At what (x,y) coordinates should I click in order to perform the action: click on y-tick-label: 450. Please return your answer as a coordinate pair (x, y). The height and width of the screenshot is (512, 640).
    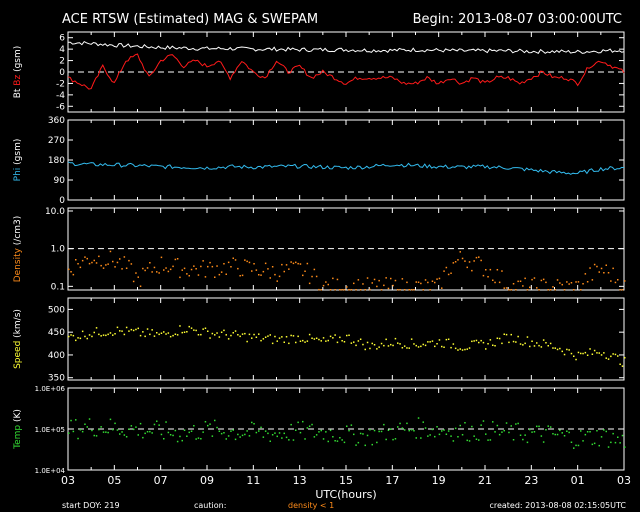
    Looking at the image, I should click on (56, 333).